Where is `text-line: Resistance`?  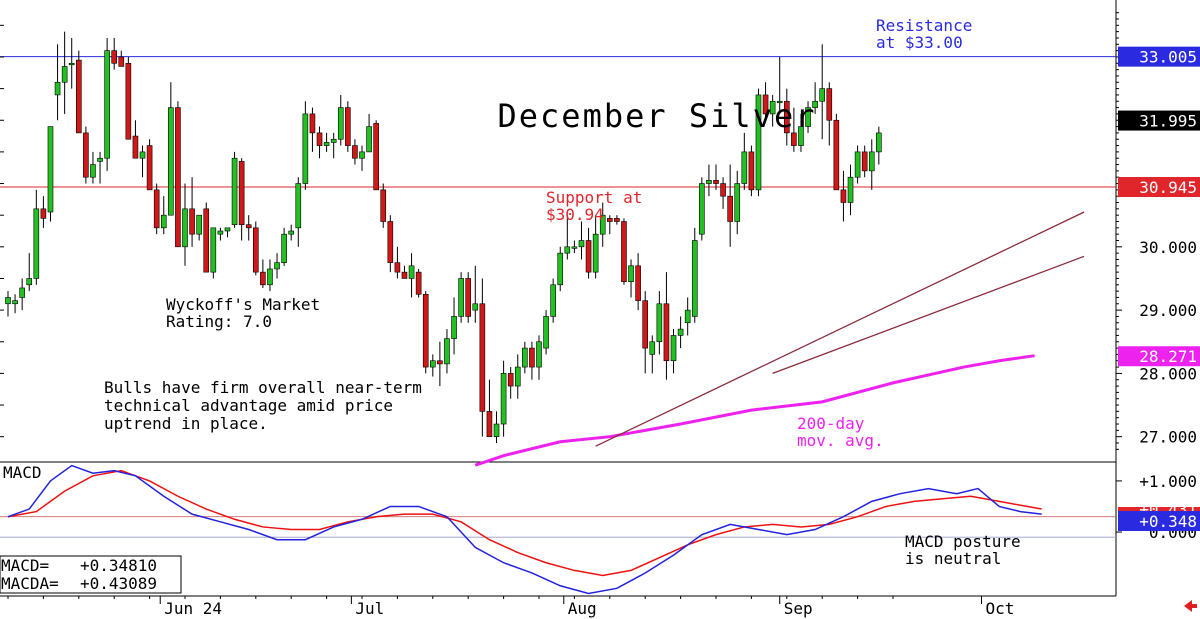 text-line: Resistance is located at coordinates (924, 25).